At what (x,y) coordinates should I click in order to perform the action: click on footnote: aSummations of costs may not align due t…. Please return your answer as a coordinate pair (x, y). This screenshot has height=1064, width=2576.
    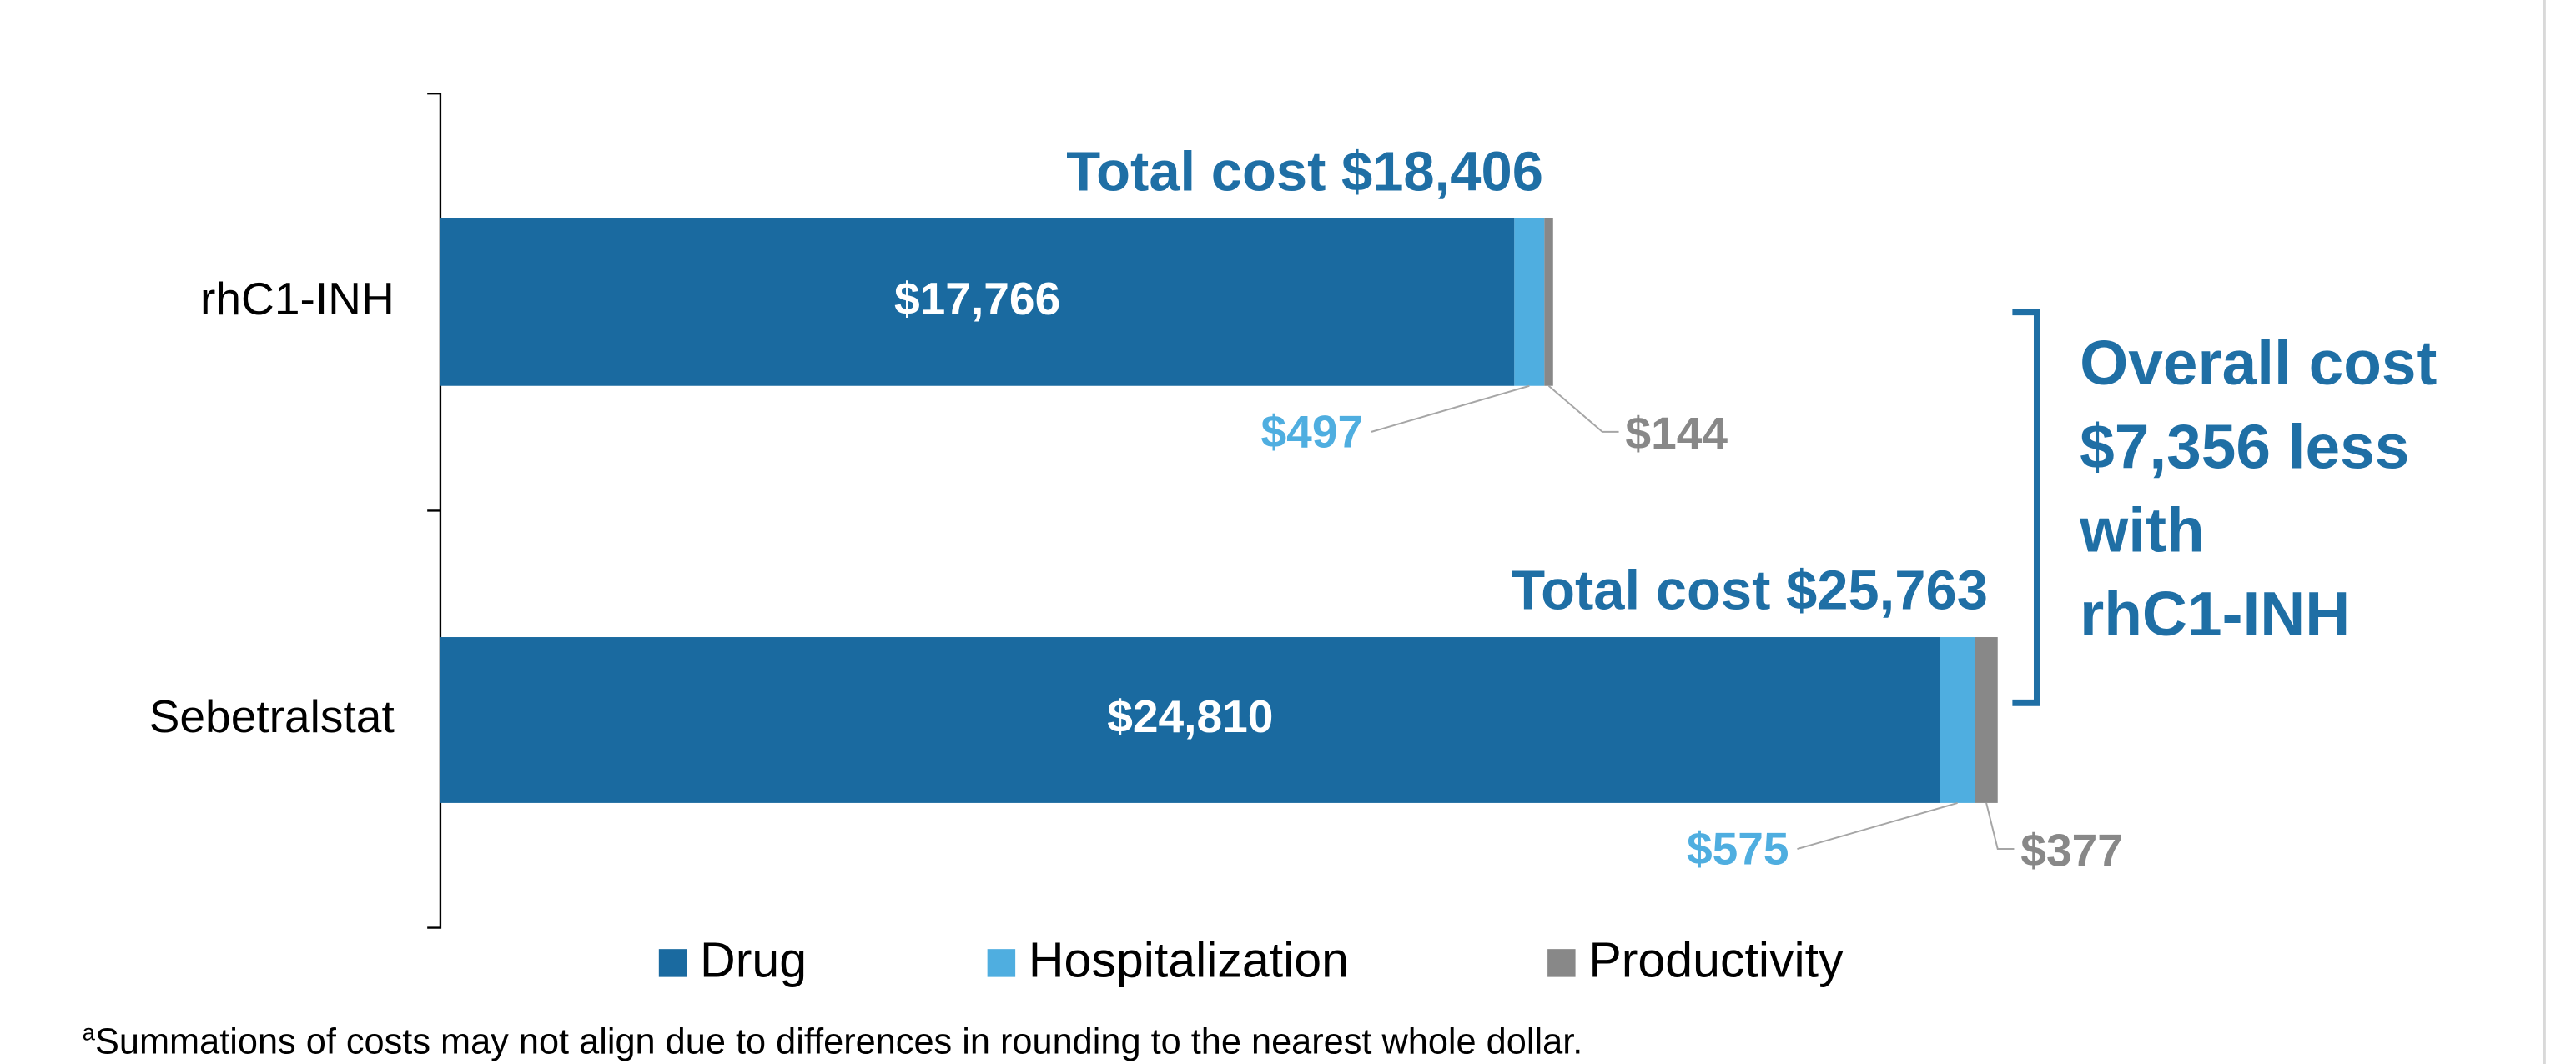
    Looking at the image, I should click on (833, 1041).